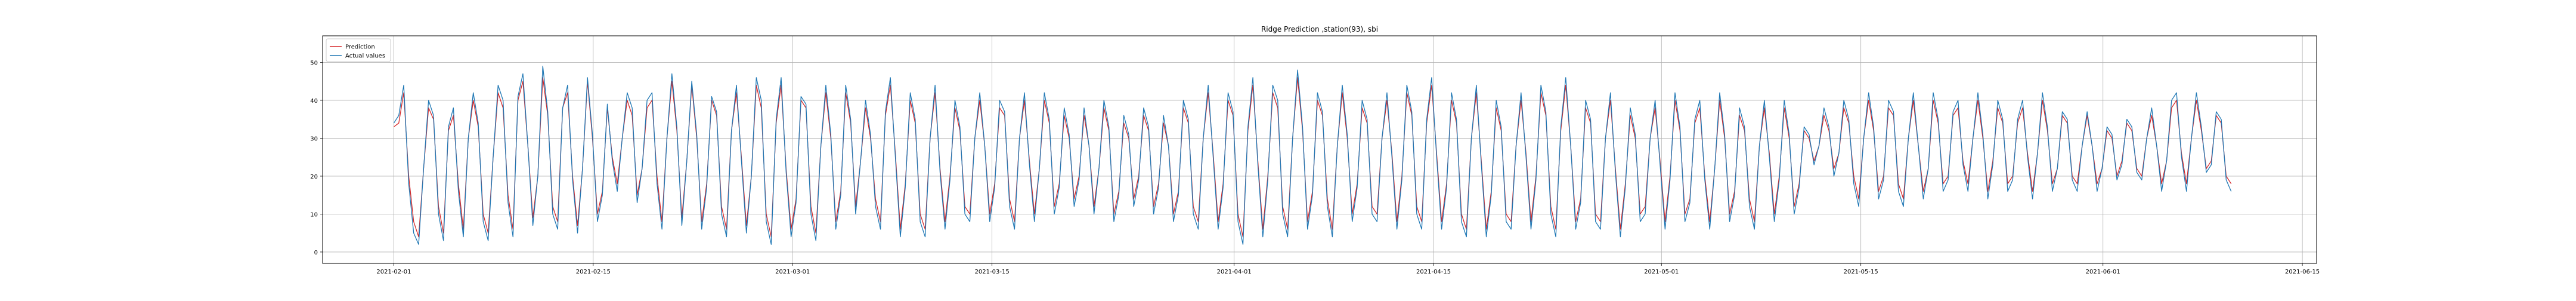 The image size is (2576, 301). Describe the element at coordinates (2302, 272) in the screenshot. I see `x-tick-label: 2021-06-15` at that location.